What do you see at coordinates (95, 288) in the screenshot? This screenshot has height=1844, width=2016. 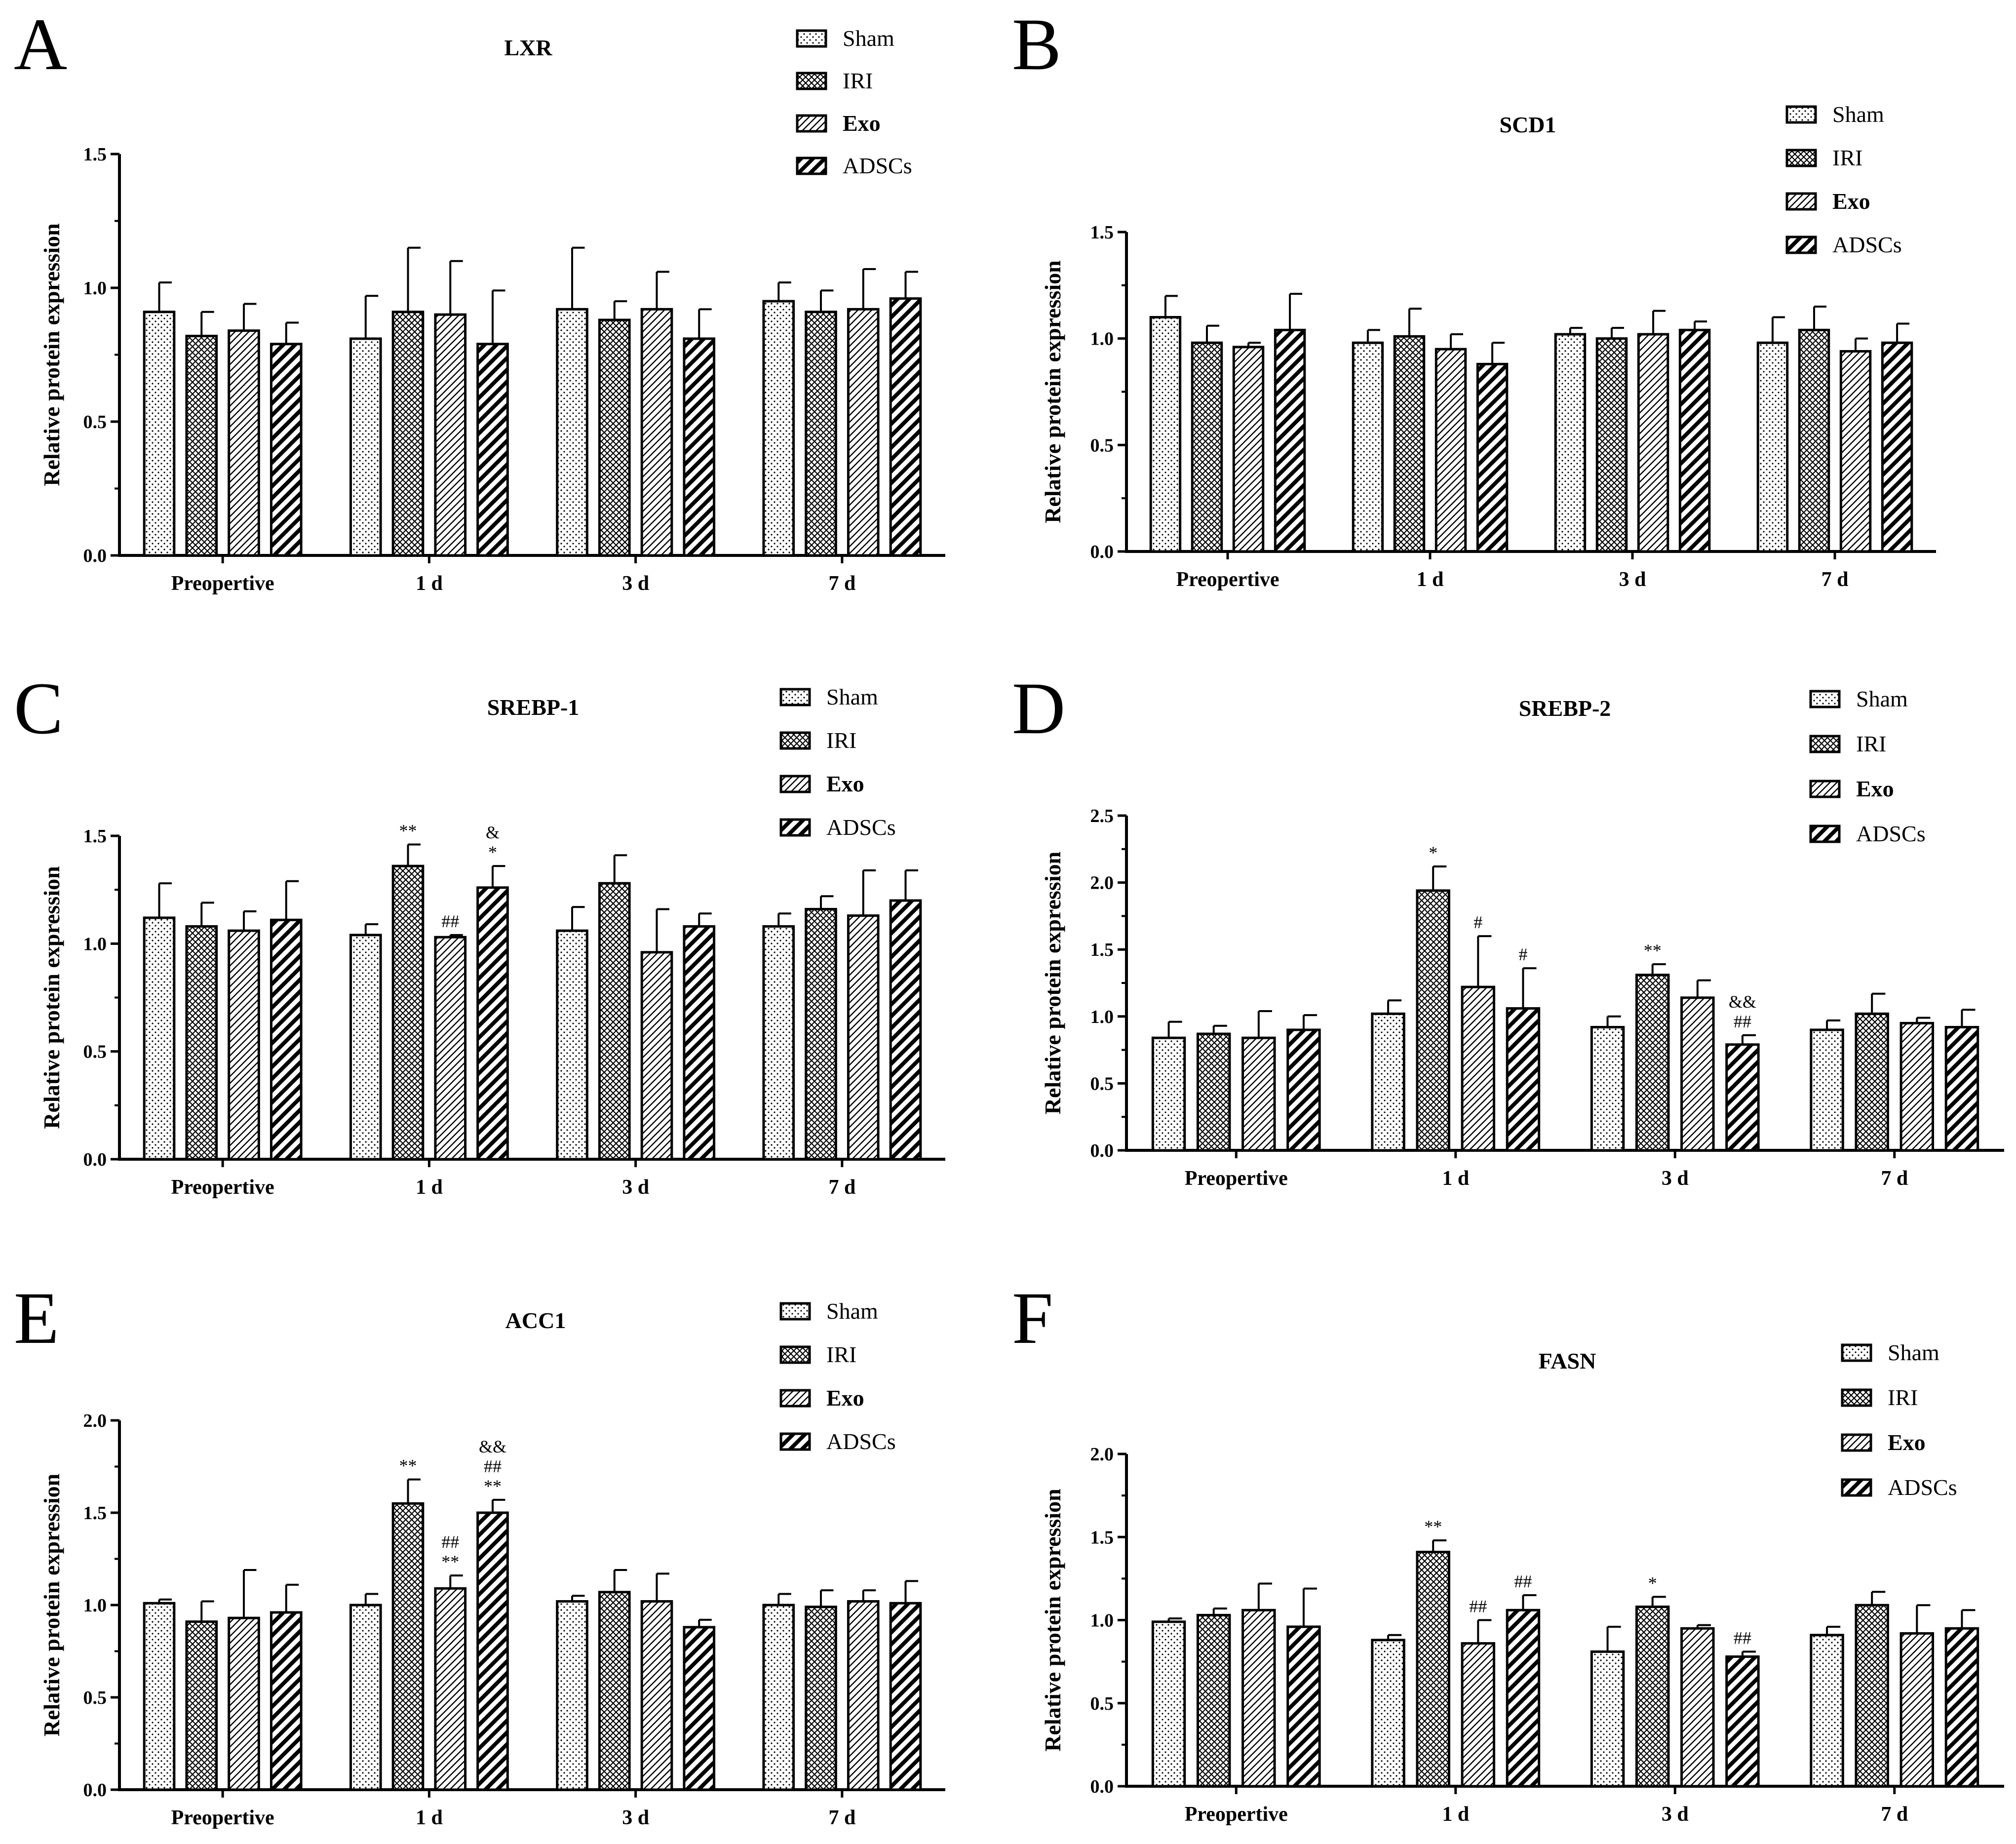 I see `y-tick-label: 1.0` at bounding box center [95, 288].